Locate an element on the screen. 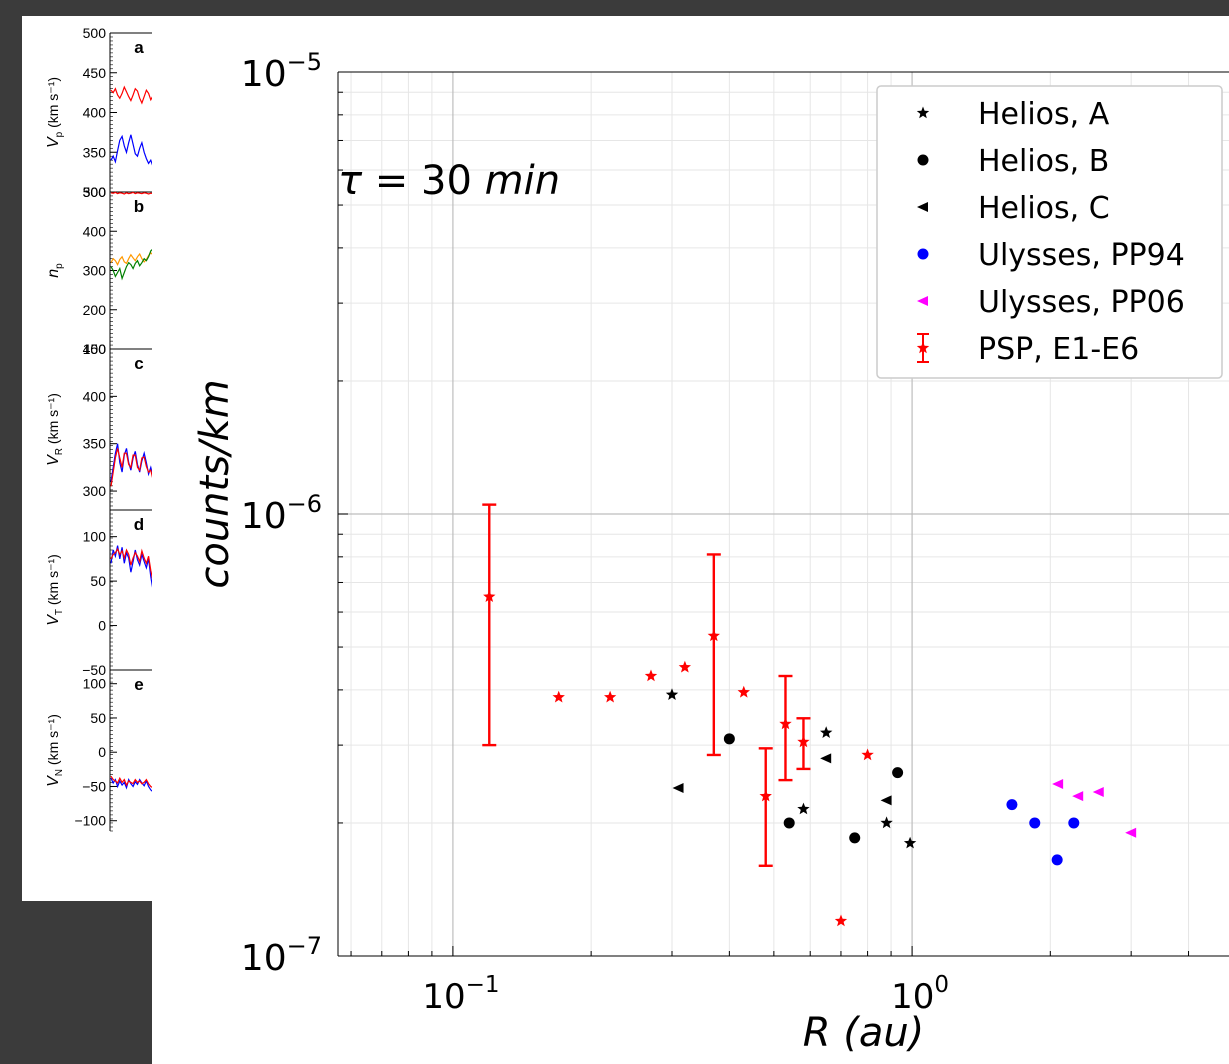 This screenshot has height=1064, width=1229. subpanel-e: 100 50 0 −50 −100 e VN (km s⁻¹) is located at coordinates (98, 750).